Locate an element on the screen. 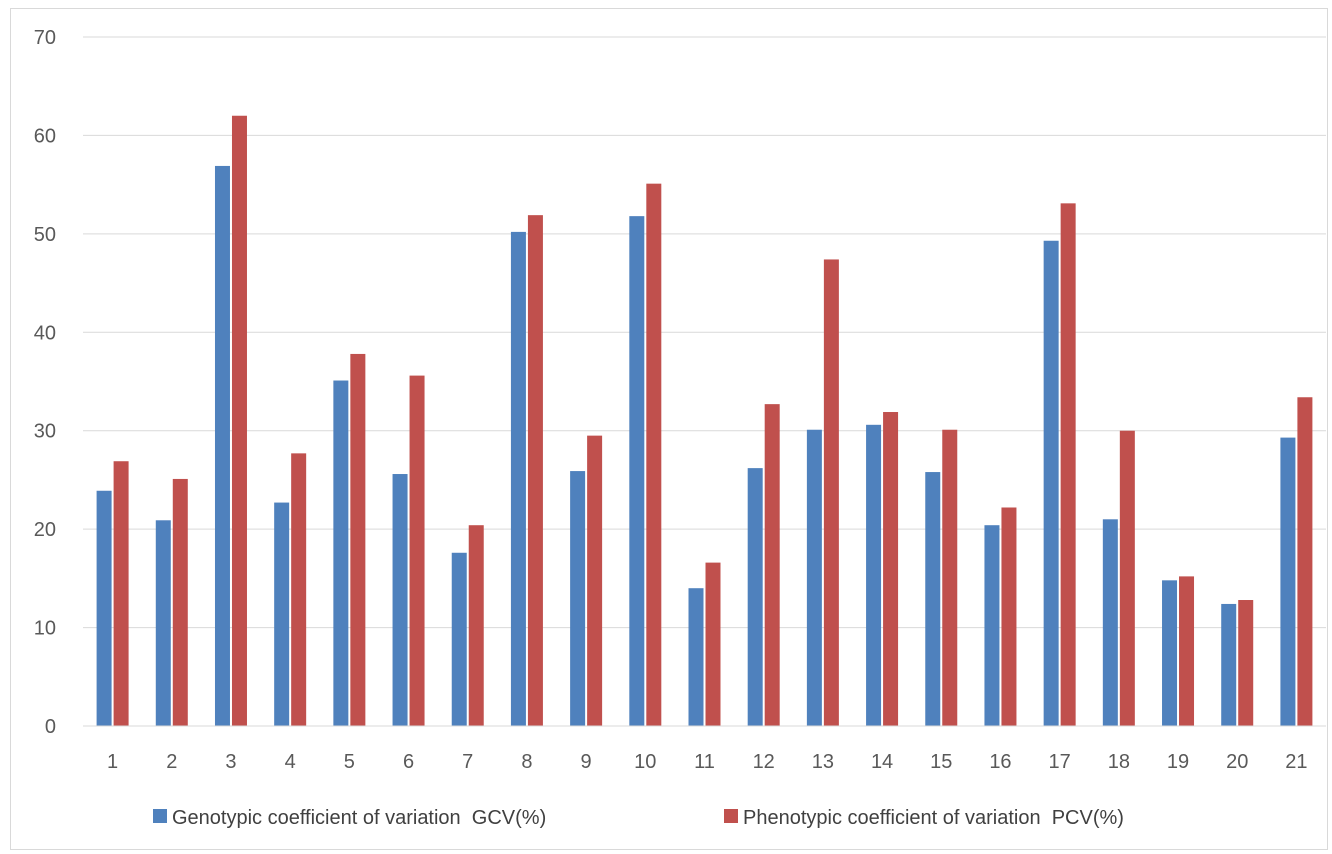 The image size is (1332, 854). y-tick-label: 20 is located at coordinates (45, 530).